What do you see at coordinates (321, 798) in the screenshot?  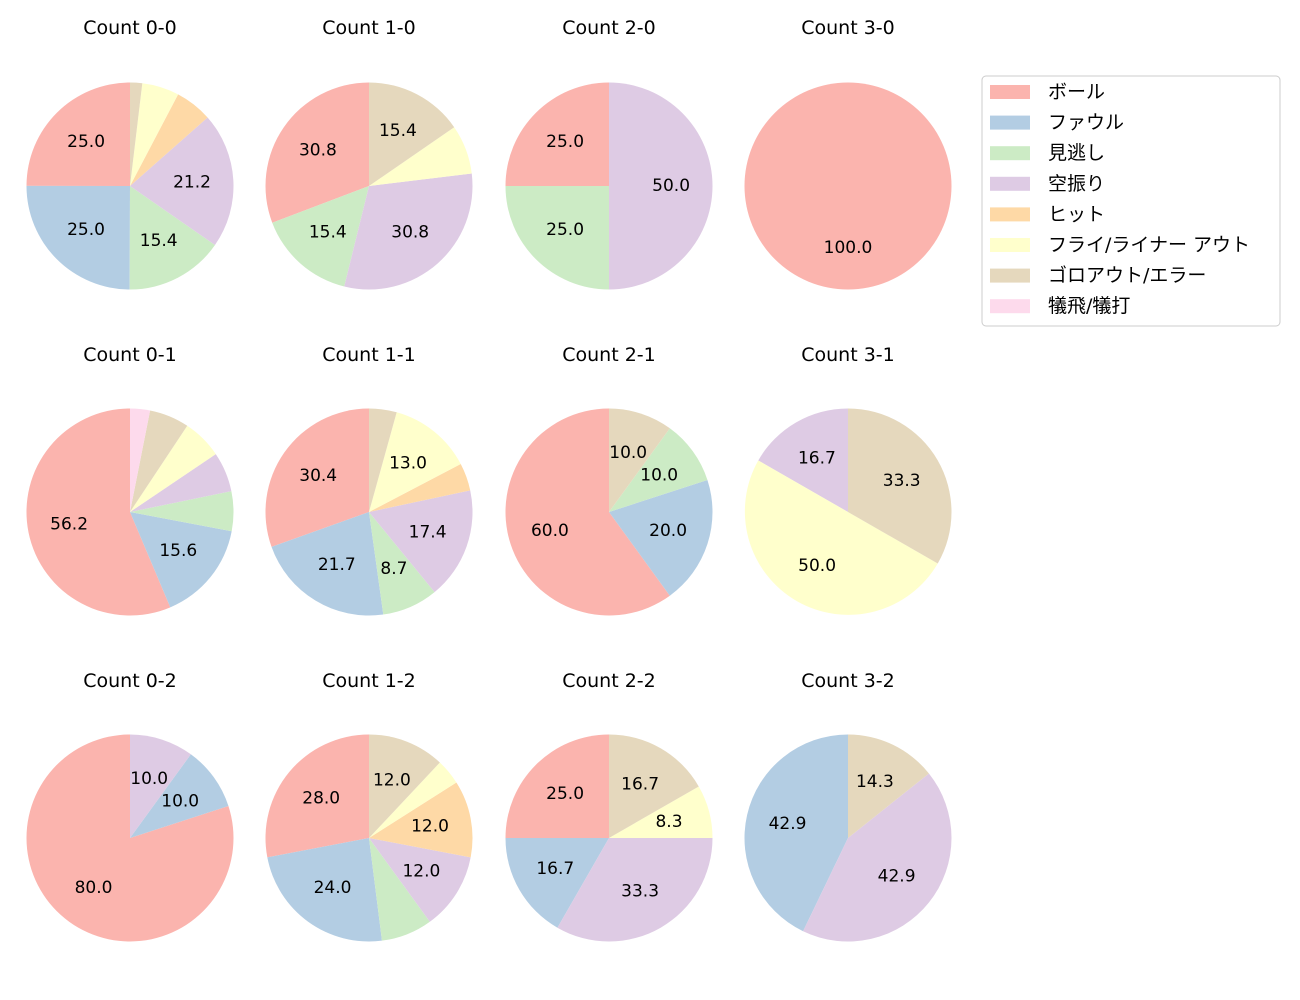 I see `slice-label: 28.0` at bounding box center [321, 798].